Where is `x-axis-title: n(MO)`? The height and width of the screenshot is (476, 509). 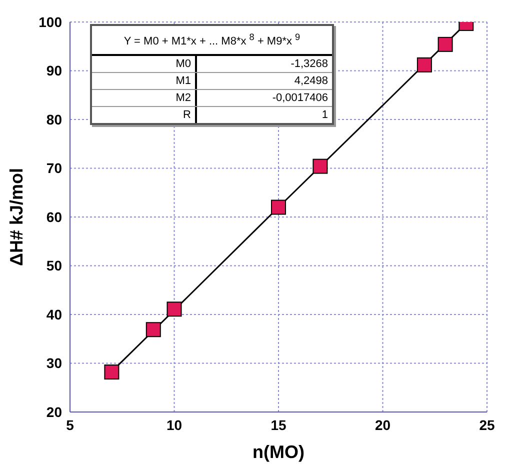 x-axis-title: n(MO) is located at coordinates (278, 452).